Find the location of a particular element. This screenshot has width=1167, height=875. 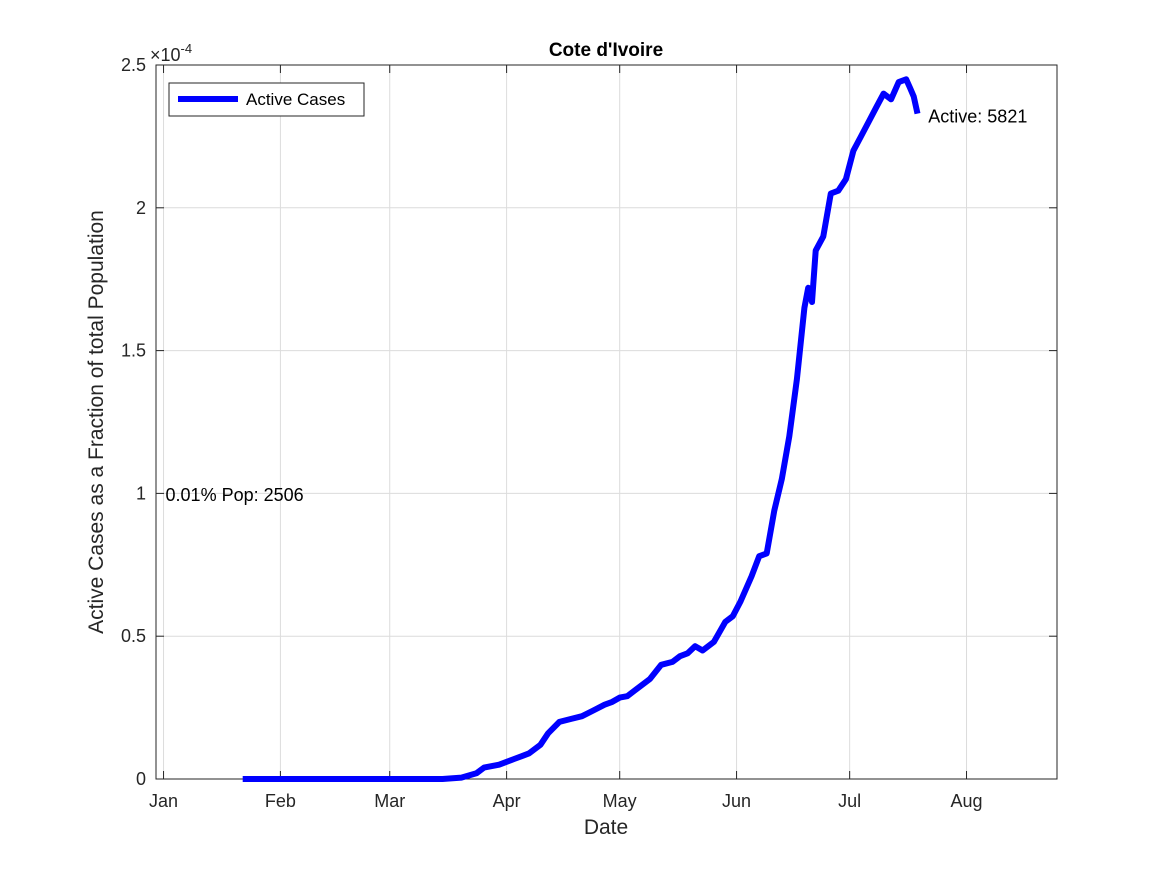

x-tick-label: Jan is located at coordinates (163, 801).